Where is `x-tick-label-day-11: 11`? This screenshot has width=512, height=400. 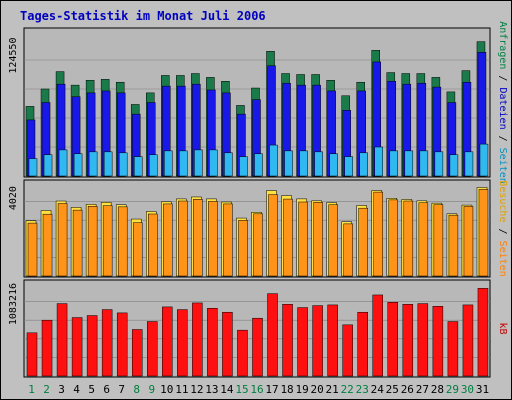
x-tick-label-day-11: 11 is located at coordinates (181, 389).